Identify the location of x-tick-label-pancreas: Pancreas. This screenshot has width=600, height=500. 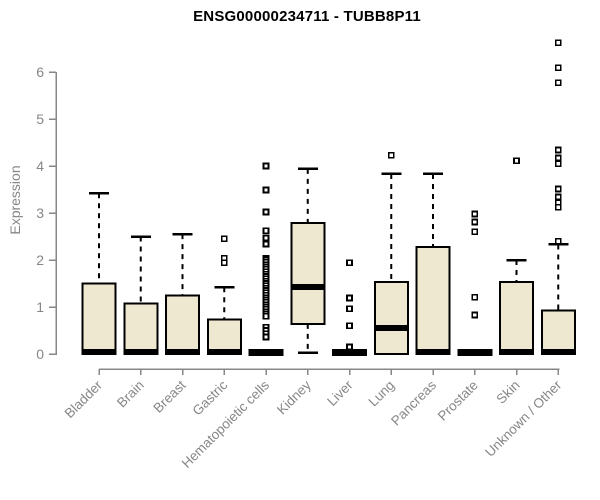
(413, 402).